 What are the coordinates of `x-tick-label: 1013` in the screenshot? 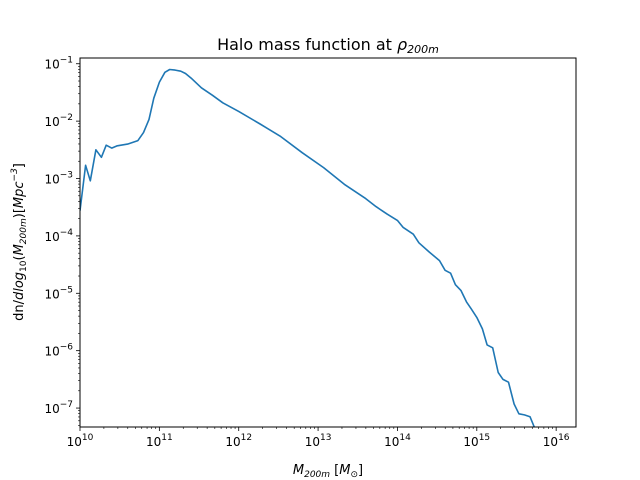 It's located at (318, 441).